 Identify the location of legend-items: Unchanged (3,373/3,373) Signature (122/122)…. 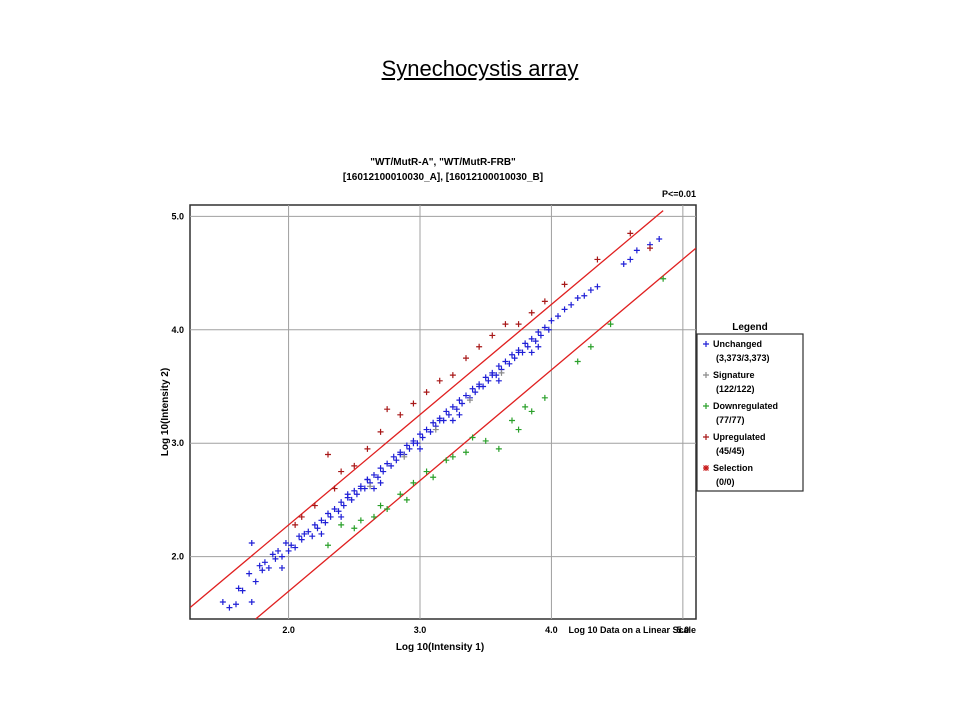
(740, 413).